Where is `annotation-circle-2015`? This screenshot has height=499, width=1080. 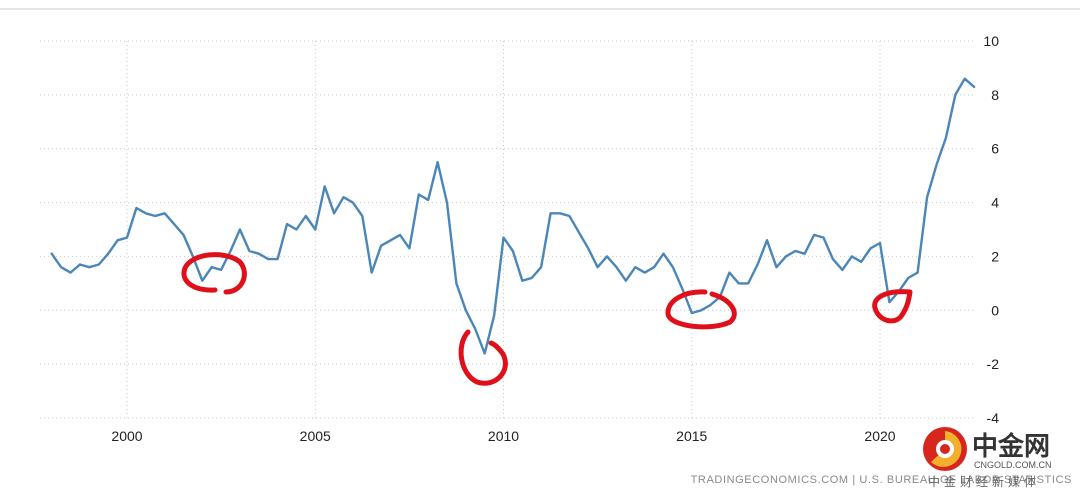
annotation-circle-2015 is located at coordinates (701, 309).